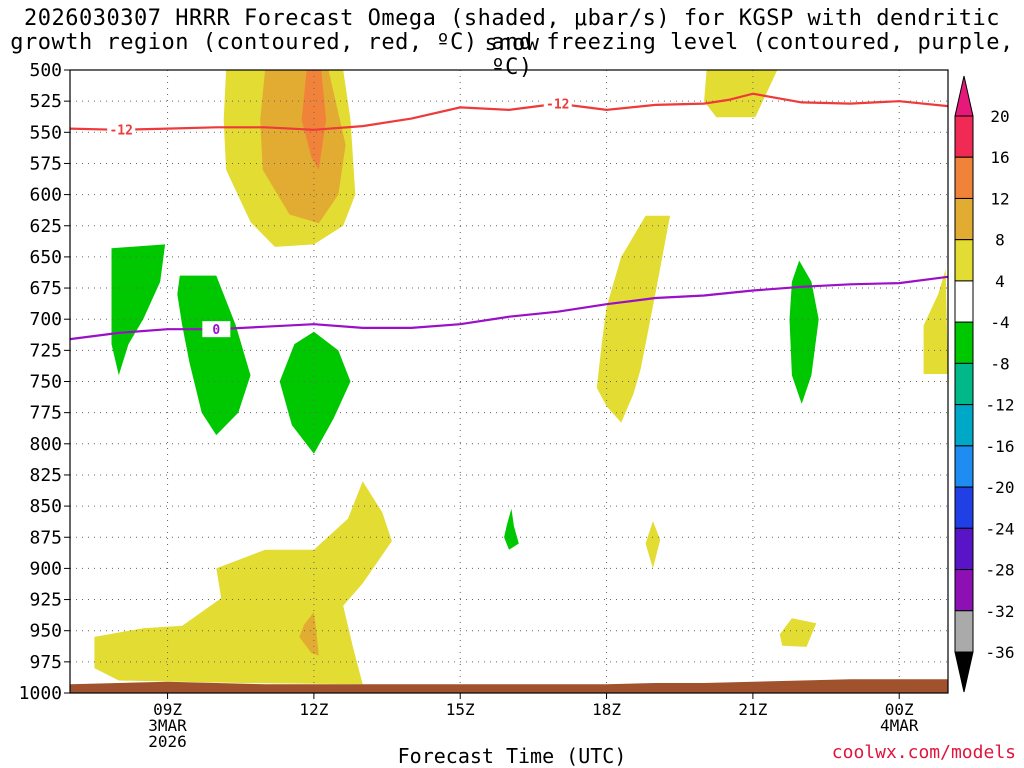 The width and height of the screenshot is (1024, 768). What do you see at coordinates (167, 741) in the screenshot?
I see `x-tick-label-09Z-2: 2026` at bounding box center [167, 741].